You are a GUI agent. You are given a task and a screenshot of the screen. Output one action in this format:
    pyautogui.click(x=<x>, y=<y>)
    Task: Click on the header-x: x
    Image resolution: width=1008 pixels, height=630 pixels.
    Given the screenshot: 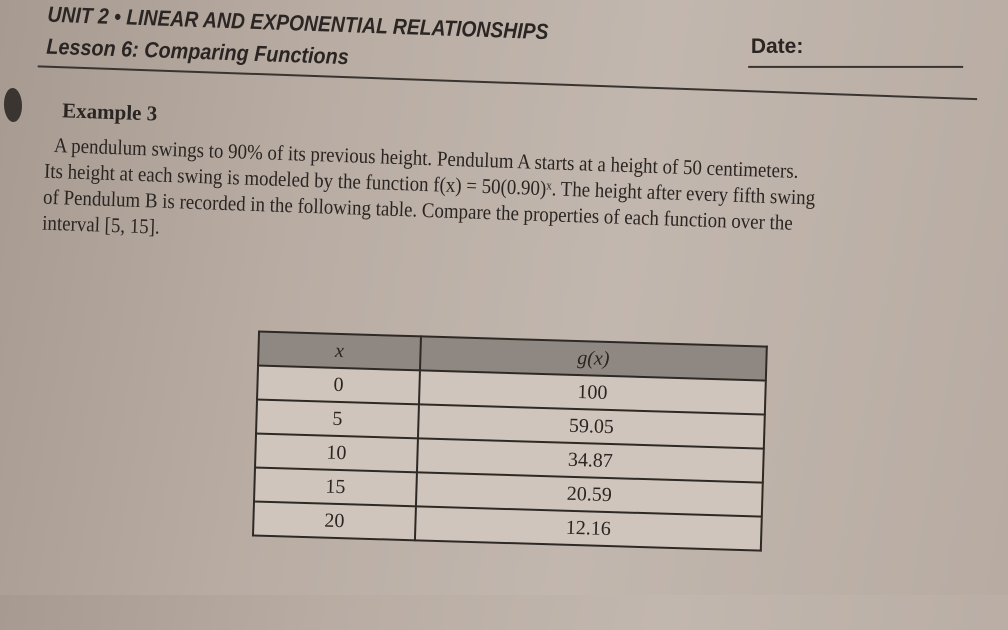 What is the action you would take?
    pyautogui.click(x=339, y=351)
    